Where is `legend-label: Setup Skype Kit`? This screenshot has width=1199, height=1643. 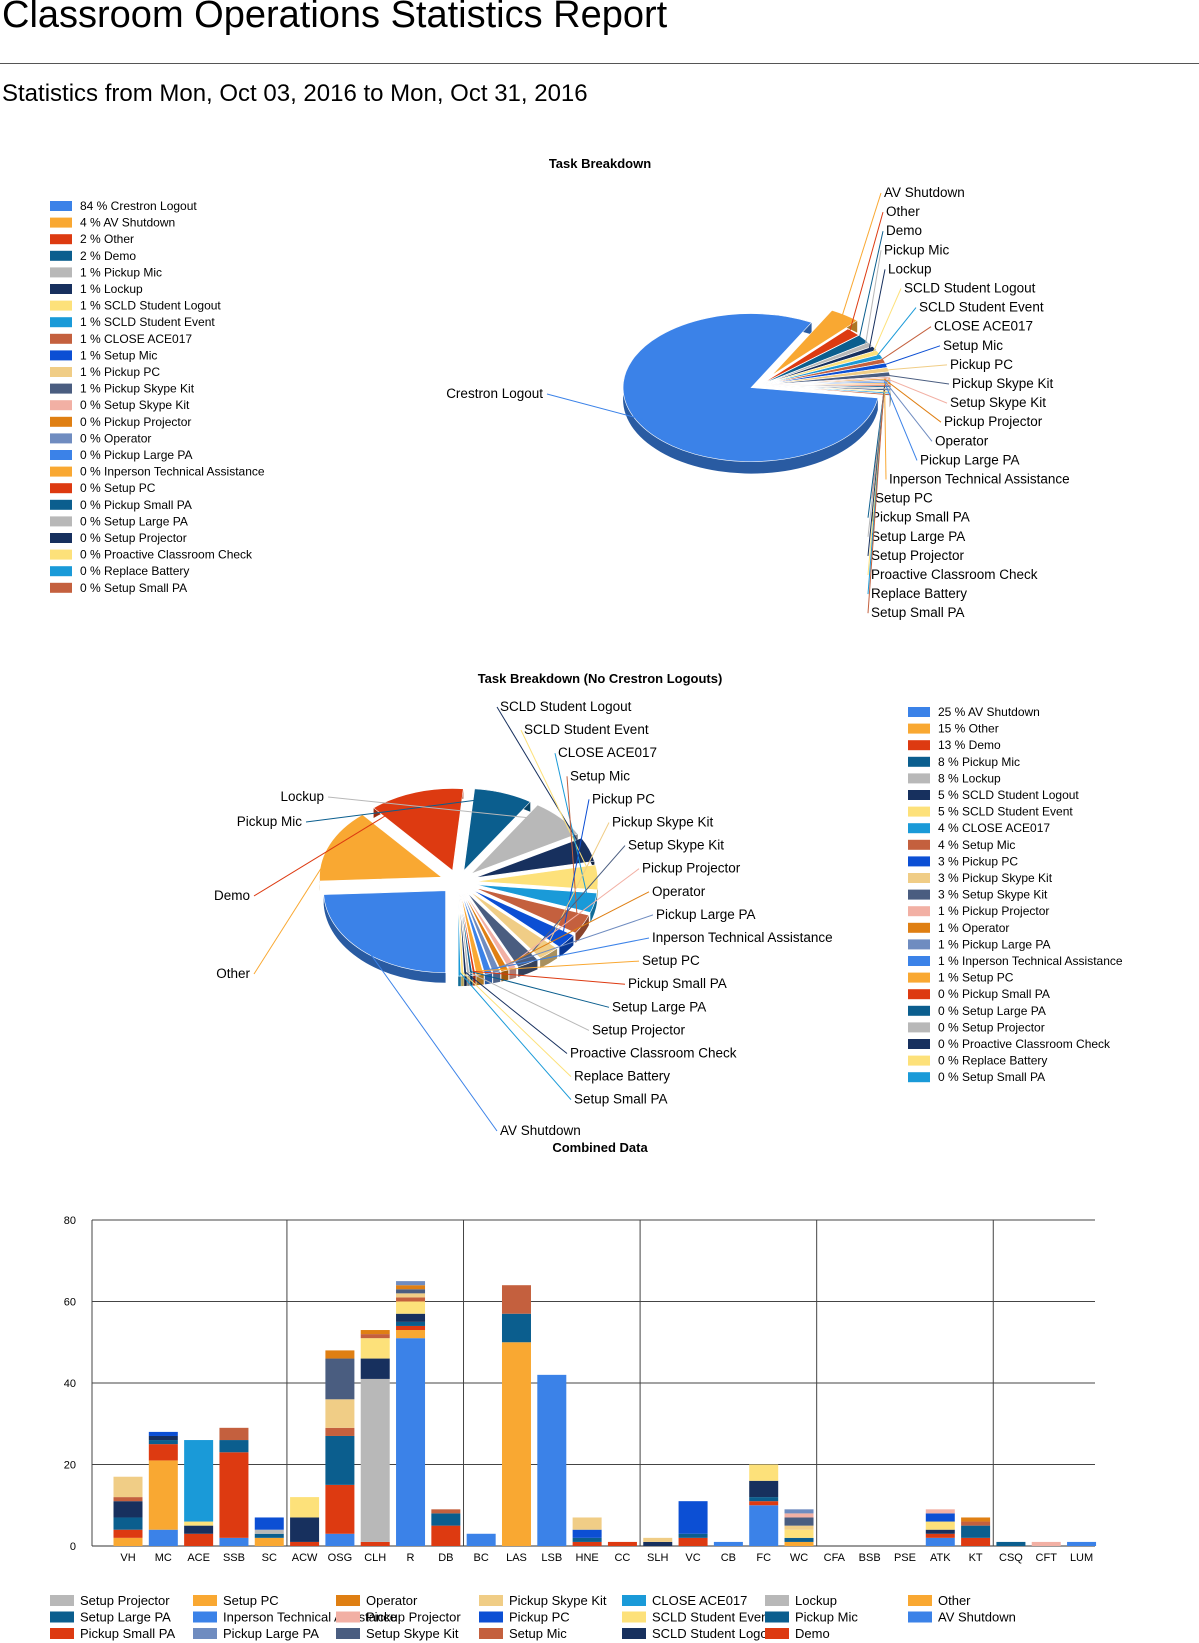 legend-label: Setup Skype Kit is located at coordinates (412, 1633).